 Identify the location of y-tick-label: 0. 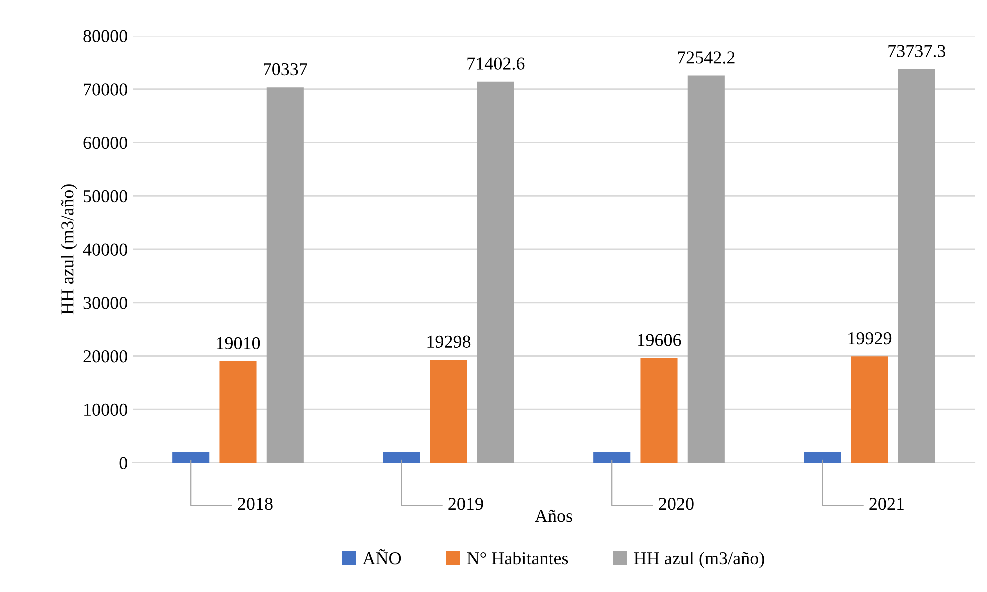
(124, 463).